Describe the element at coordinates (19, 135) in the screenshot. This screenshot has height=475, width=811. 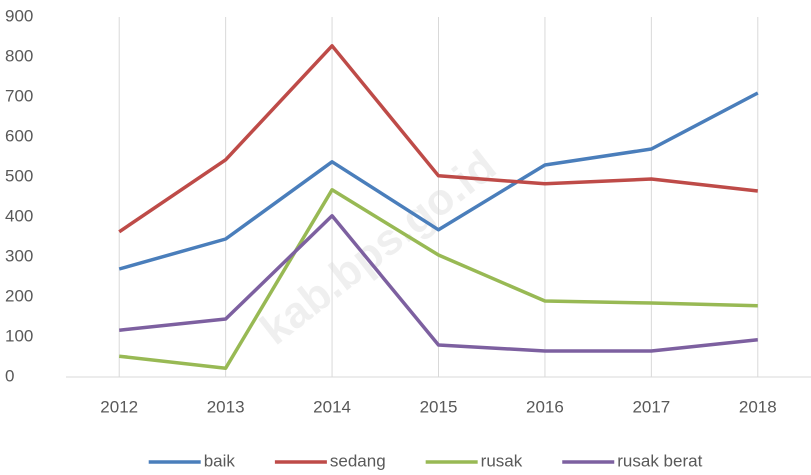
I see `y-tick-label: 600` at that location.